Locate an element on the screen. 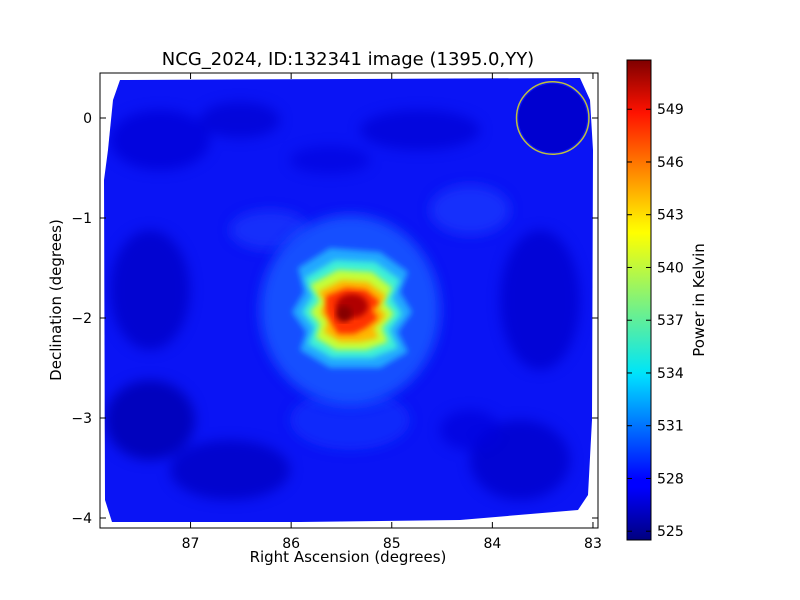 The height and width of the screenshot is (600, 800). source-emission is located at coordinates (350, 310).